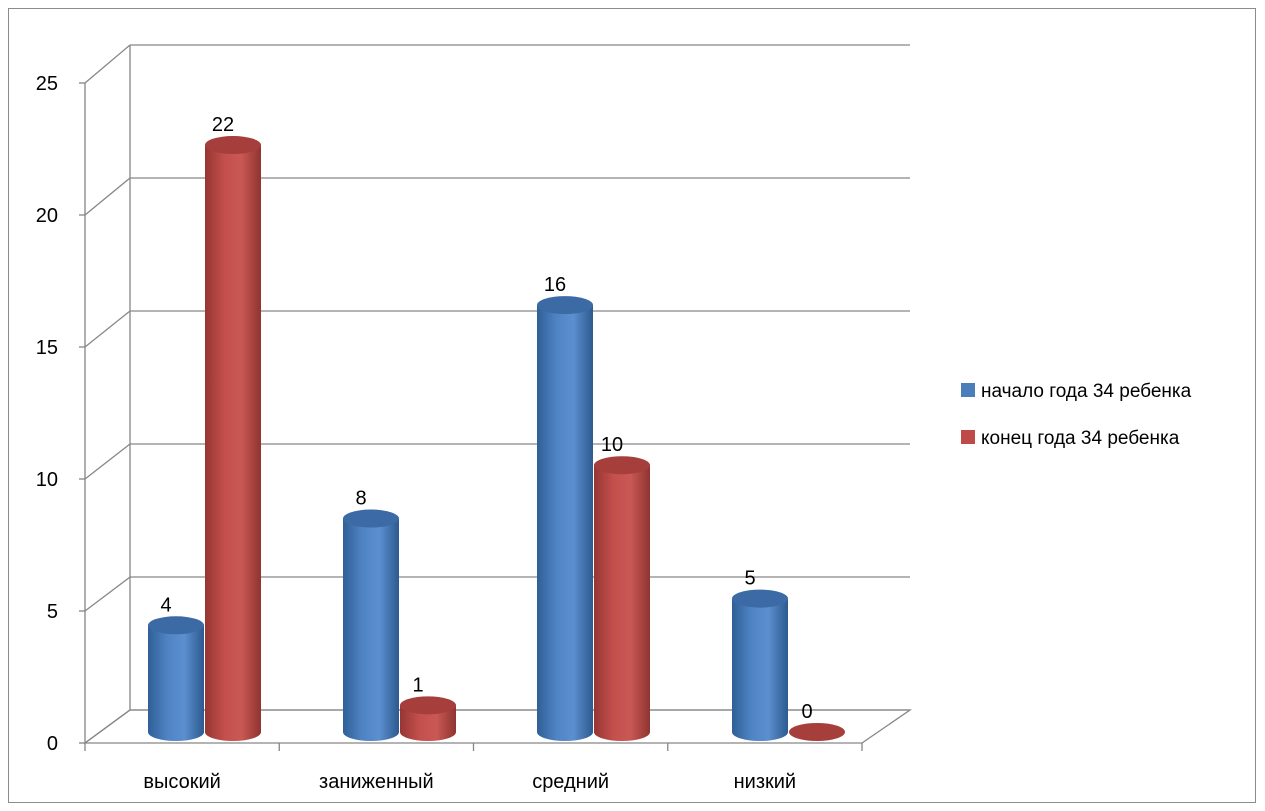  I want to click on x-tick-label: заниженный, so click(376, 782).